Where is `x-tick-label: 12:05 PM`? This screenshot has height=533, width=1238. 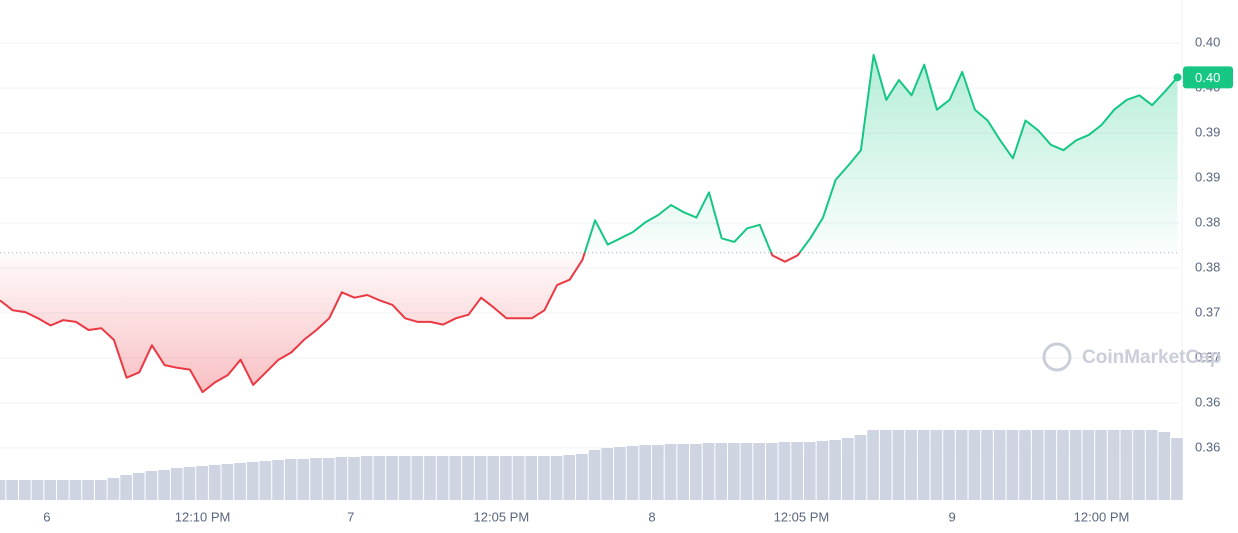 x-tick-label: 12:05 PM is located at coordinates (802, 516).